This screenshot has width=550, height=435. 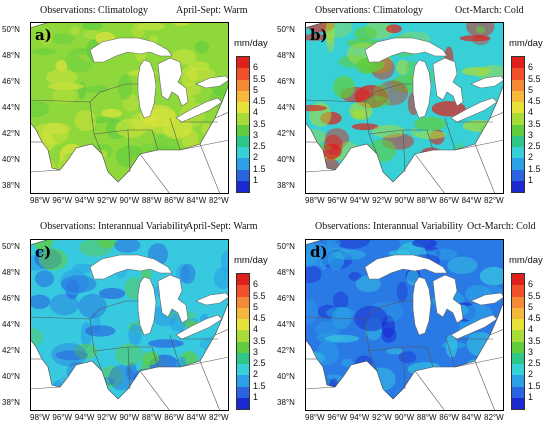 What do you see at coordinates (259, 318) in the screenshot?
I see `colorbar-label: 4.5` at bounding box center [259, 318].